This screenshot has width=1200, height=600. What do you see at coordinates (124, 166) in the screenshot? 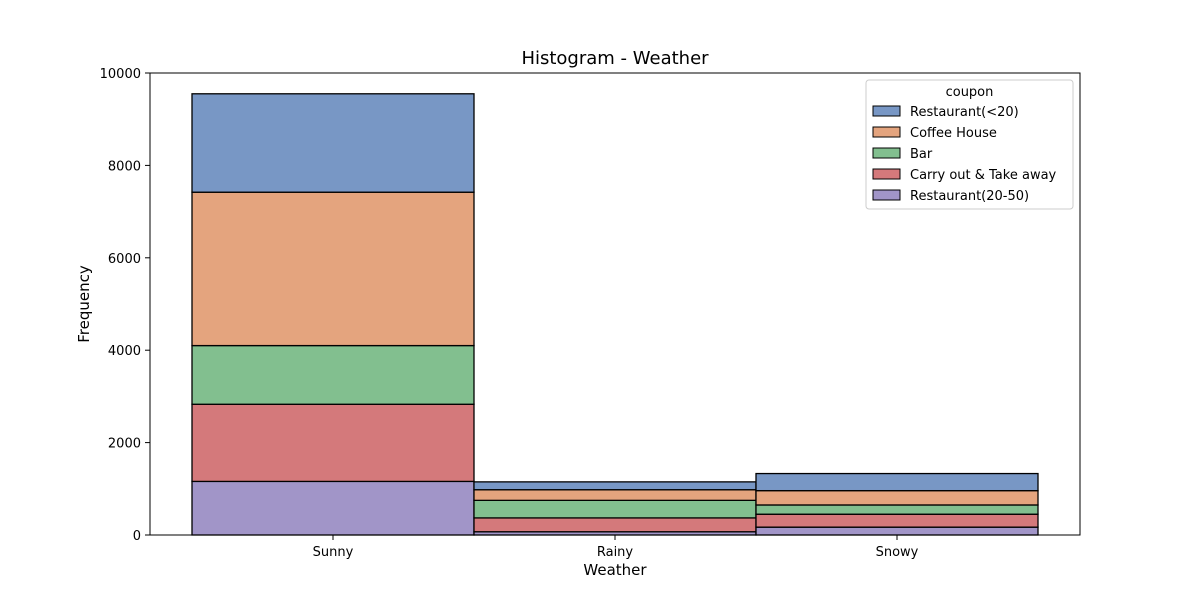
I see `y-tick-label: 8000` at bounding box center [124, 166].